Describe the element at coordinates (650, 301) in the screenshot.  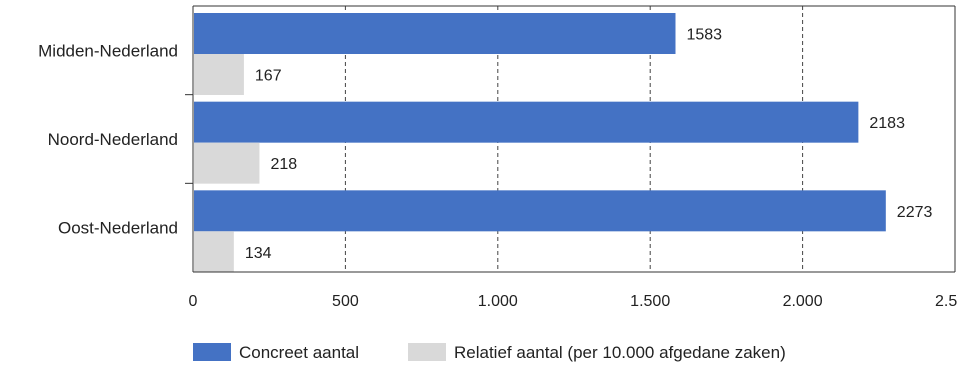
I see `x-tick-label-3: 1.500` at that location.